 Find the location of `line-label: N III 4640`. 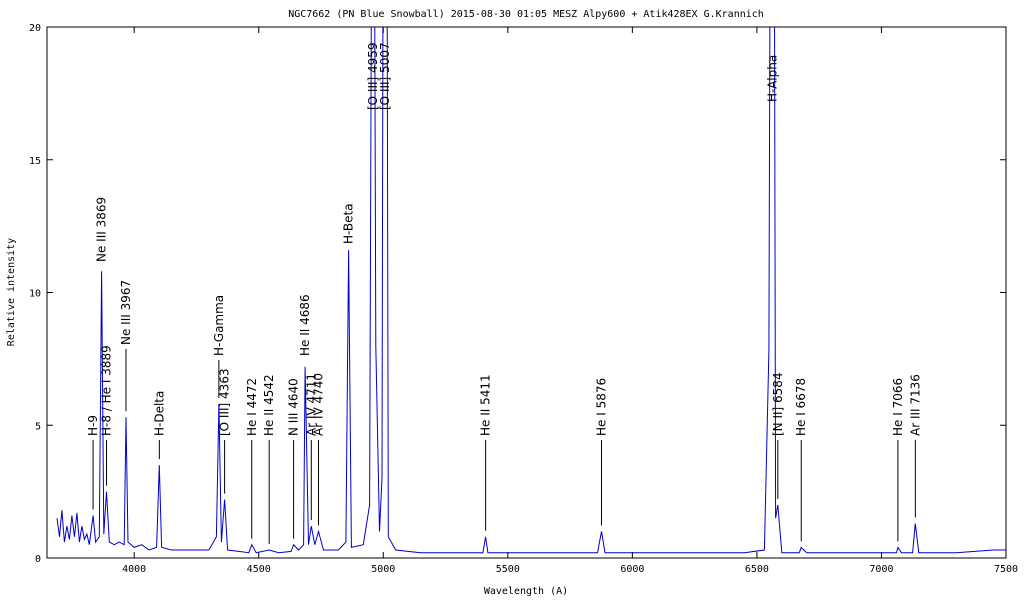

line-label: N III 4640 is located at coordinates (294, 407).